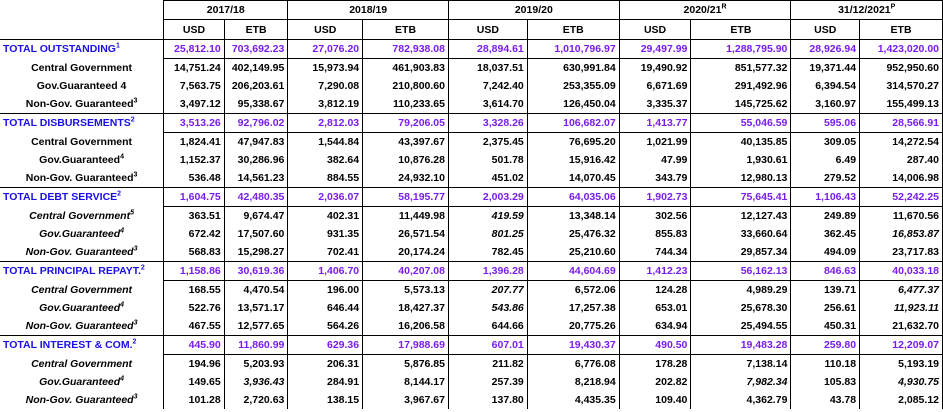  I want to click on cell-value: 634.94, so click(655, 326).